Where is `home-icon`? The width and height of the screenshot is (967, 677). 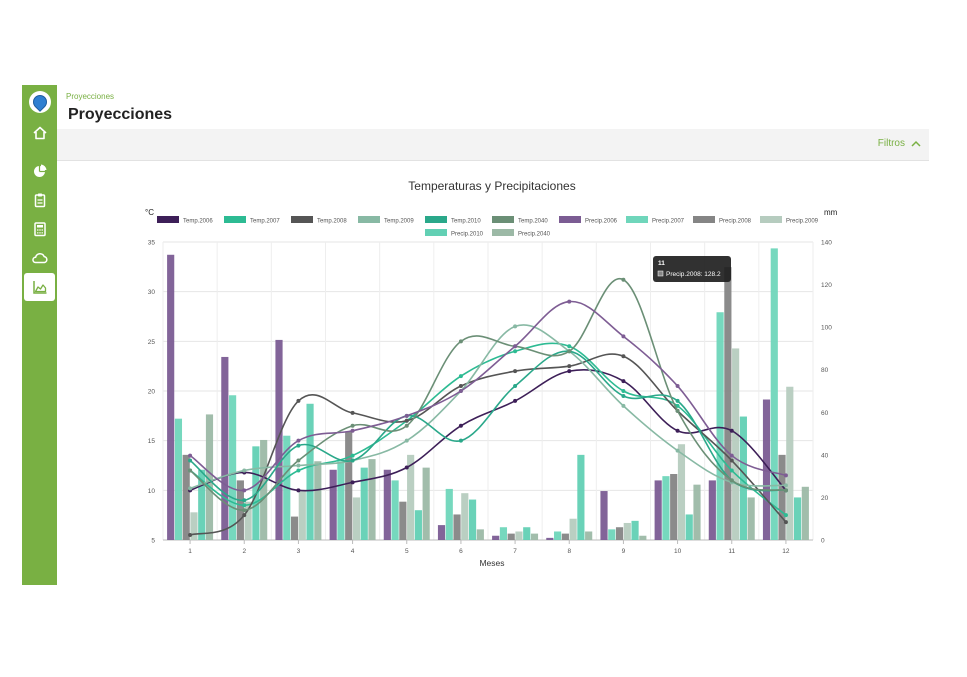 home-icon is located at coordinates (39, 133).